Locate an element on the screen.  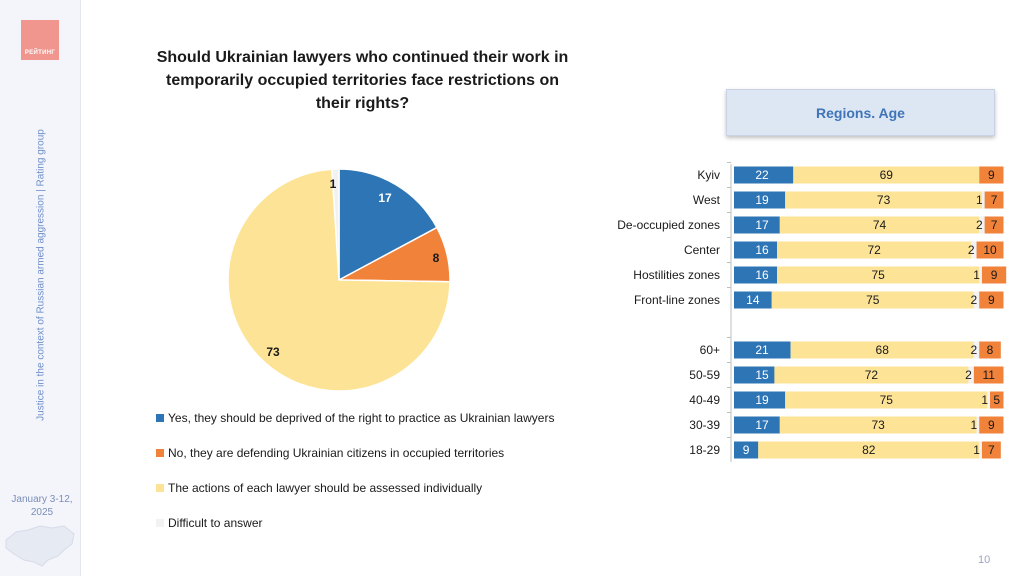
bar-value-label: 69 is located at coordinates (887, 175).